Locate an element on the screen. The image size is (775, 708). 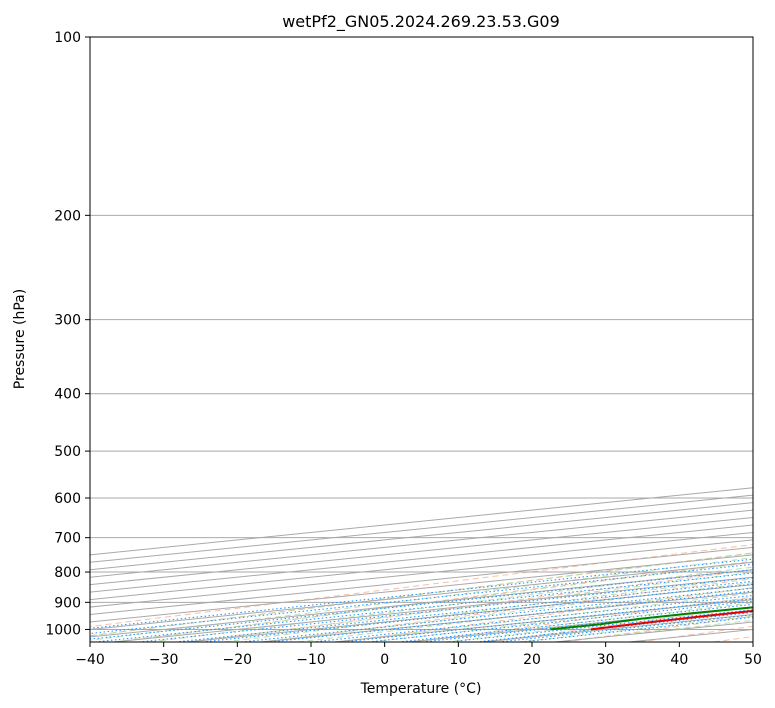
y-tick-label: 800 is located at coordinates (67, 573).